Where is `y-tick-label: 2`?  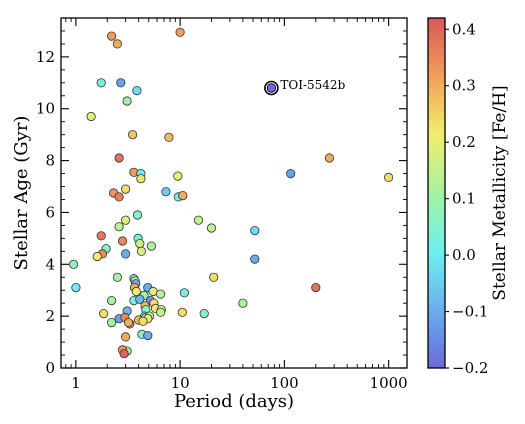 y-tick-label: 2 is located at coordinates (50, 316).